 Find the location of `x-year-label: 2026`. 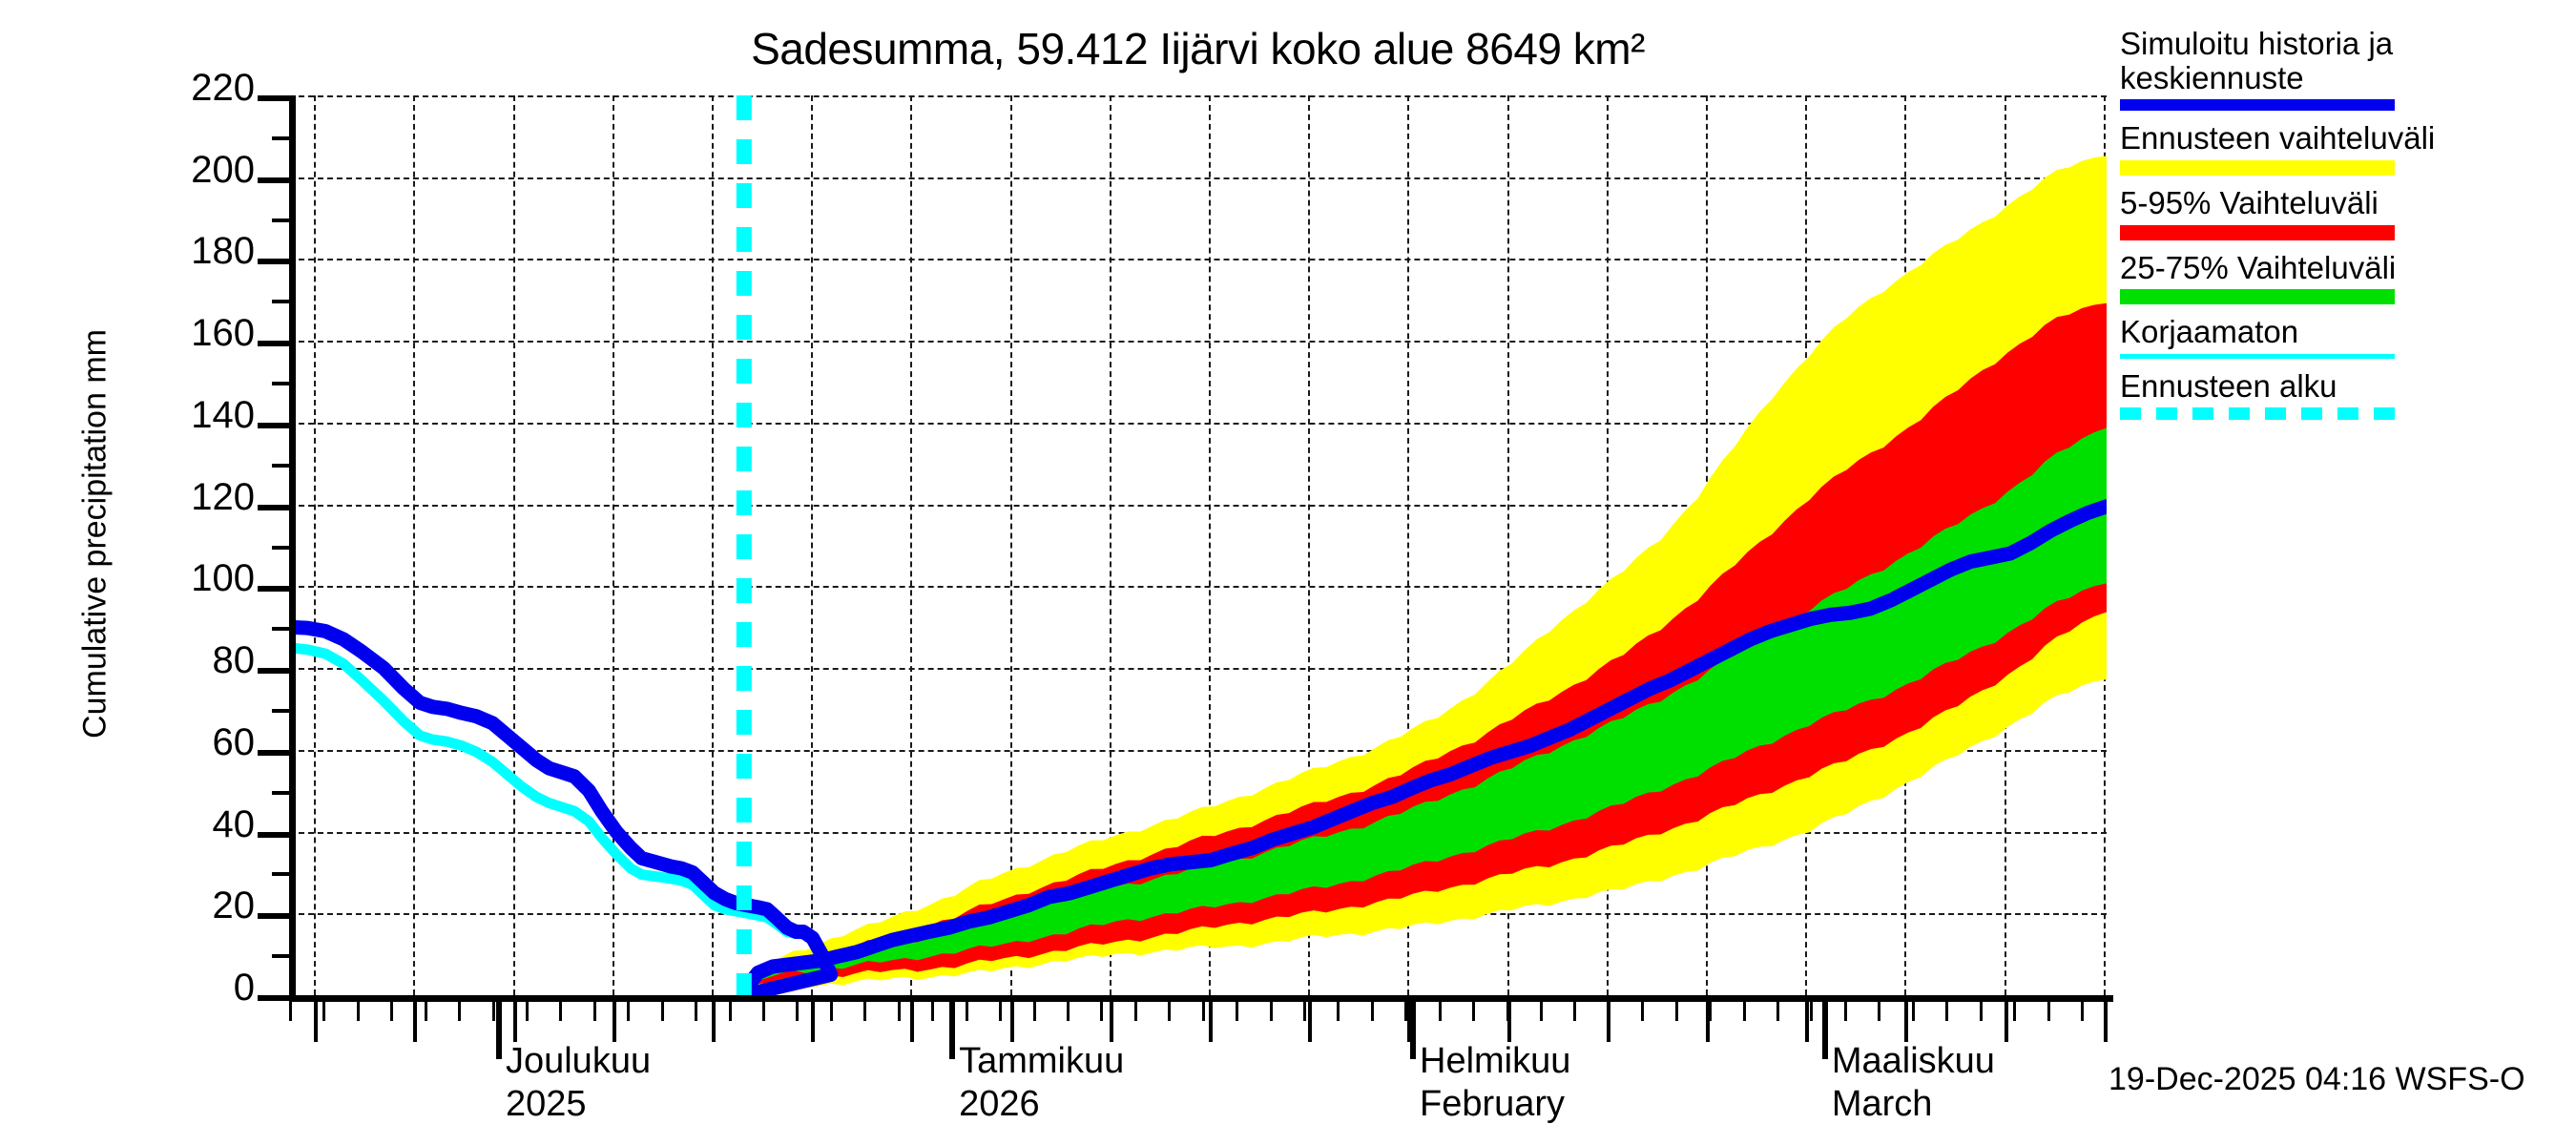

x-year-label: 2026 is located at coordinates (999, 1103).